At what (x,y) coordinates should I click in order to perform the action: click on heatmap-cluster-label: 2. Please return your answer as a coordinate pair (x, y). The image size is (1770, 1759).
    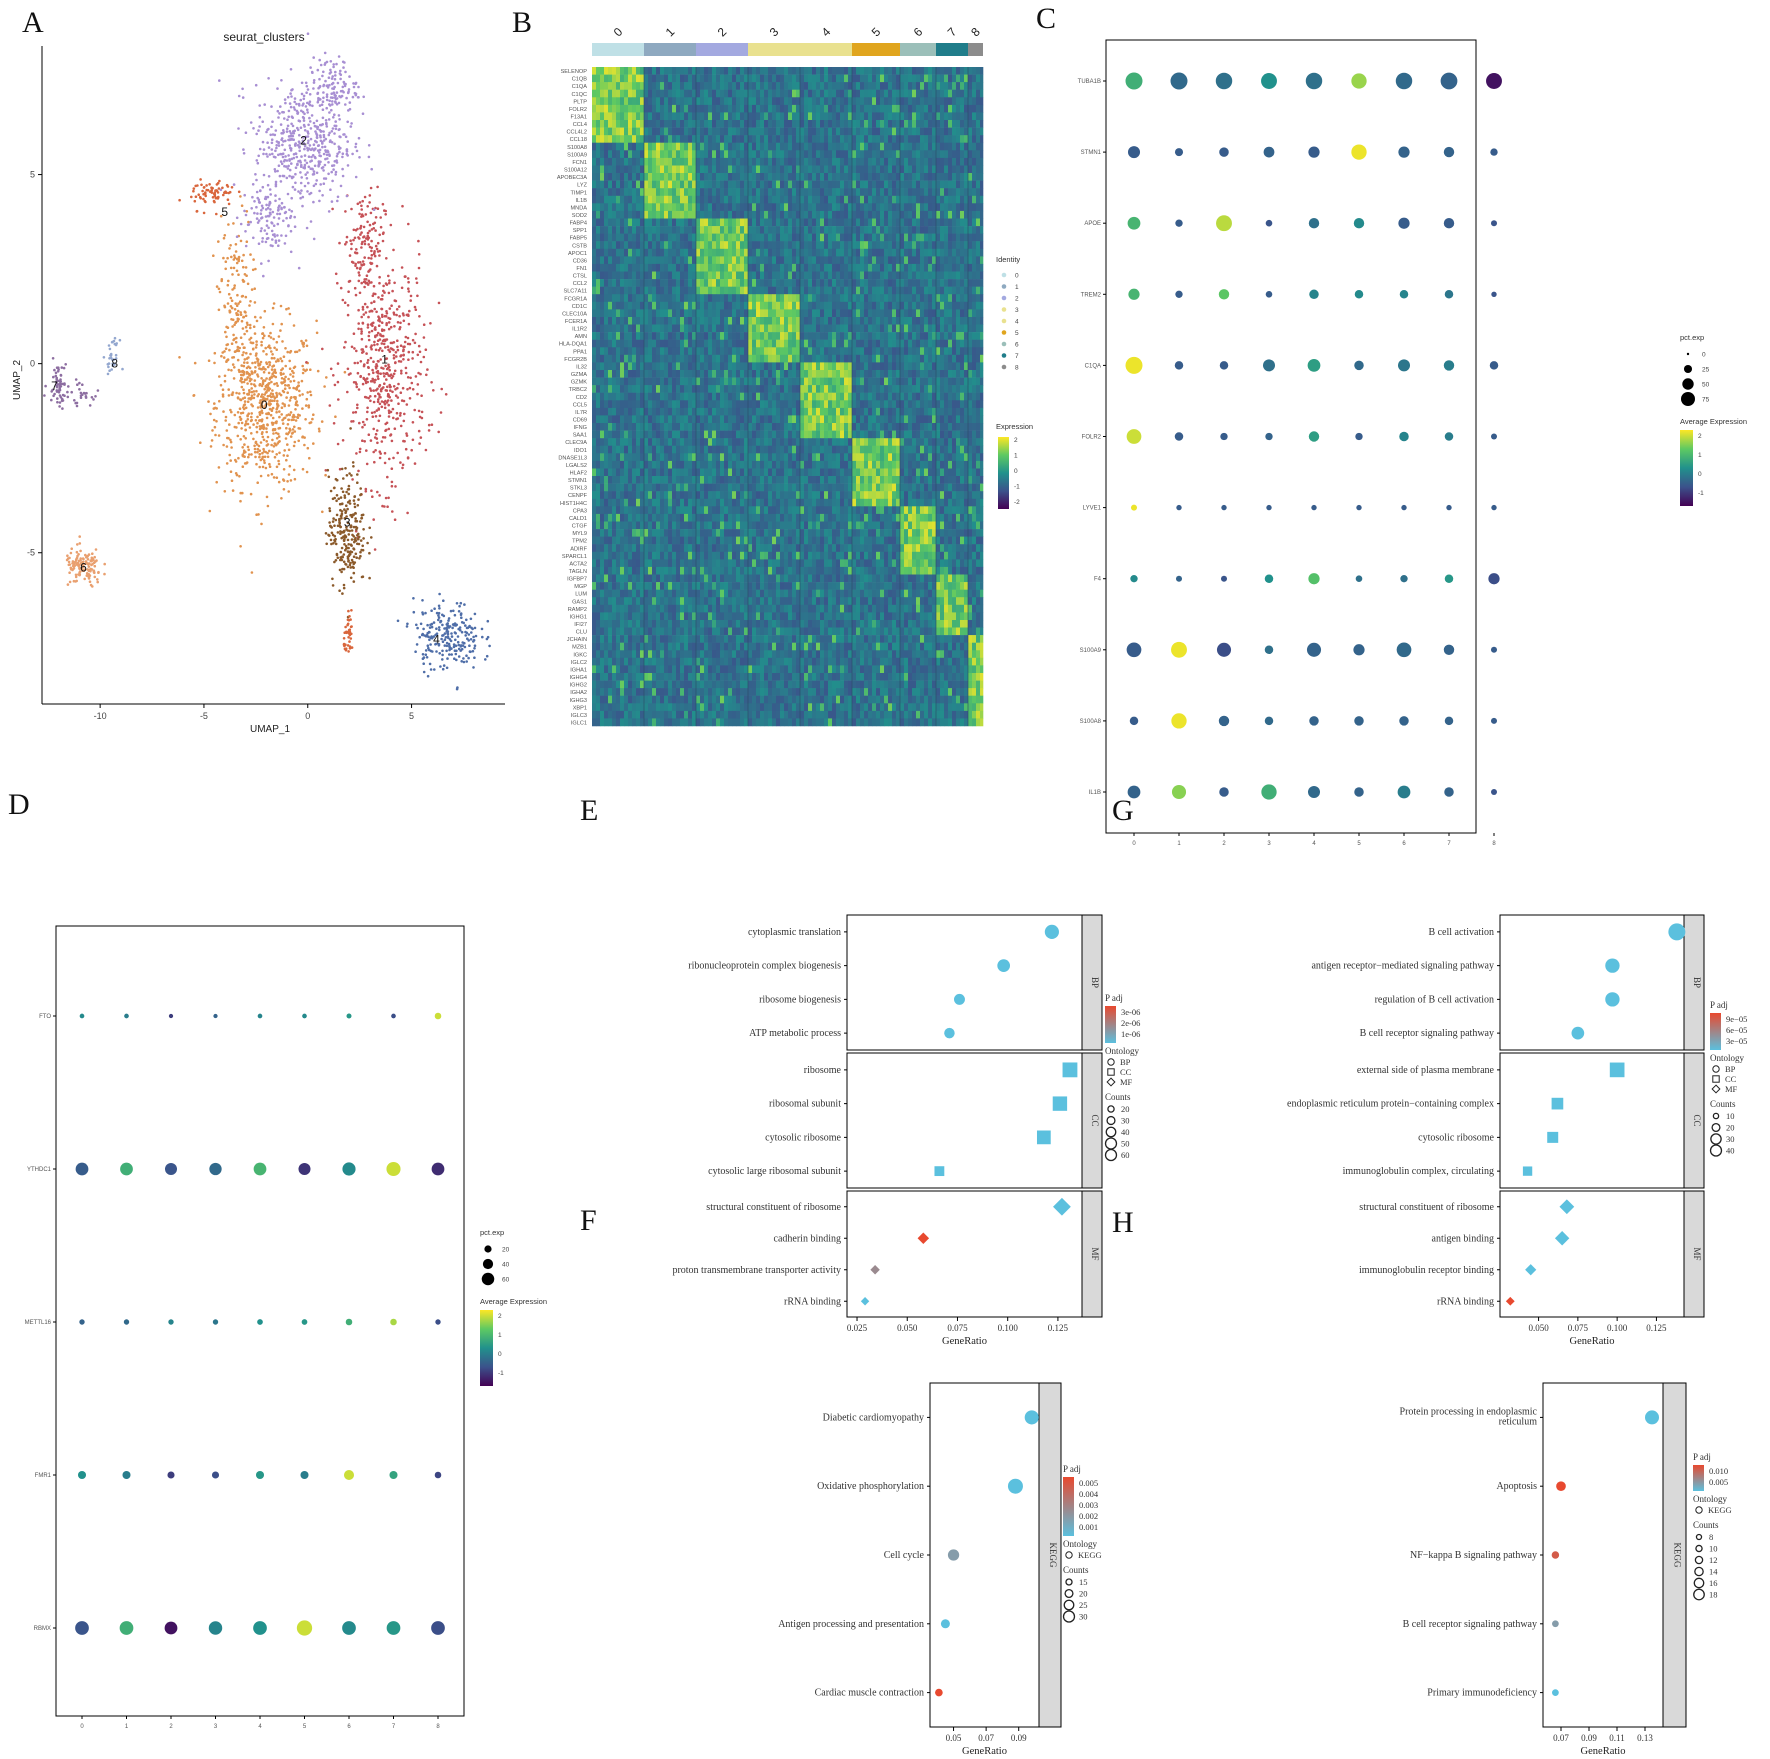
    Looking at the image, I should click on (722, 31).